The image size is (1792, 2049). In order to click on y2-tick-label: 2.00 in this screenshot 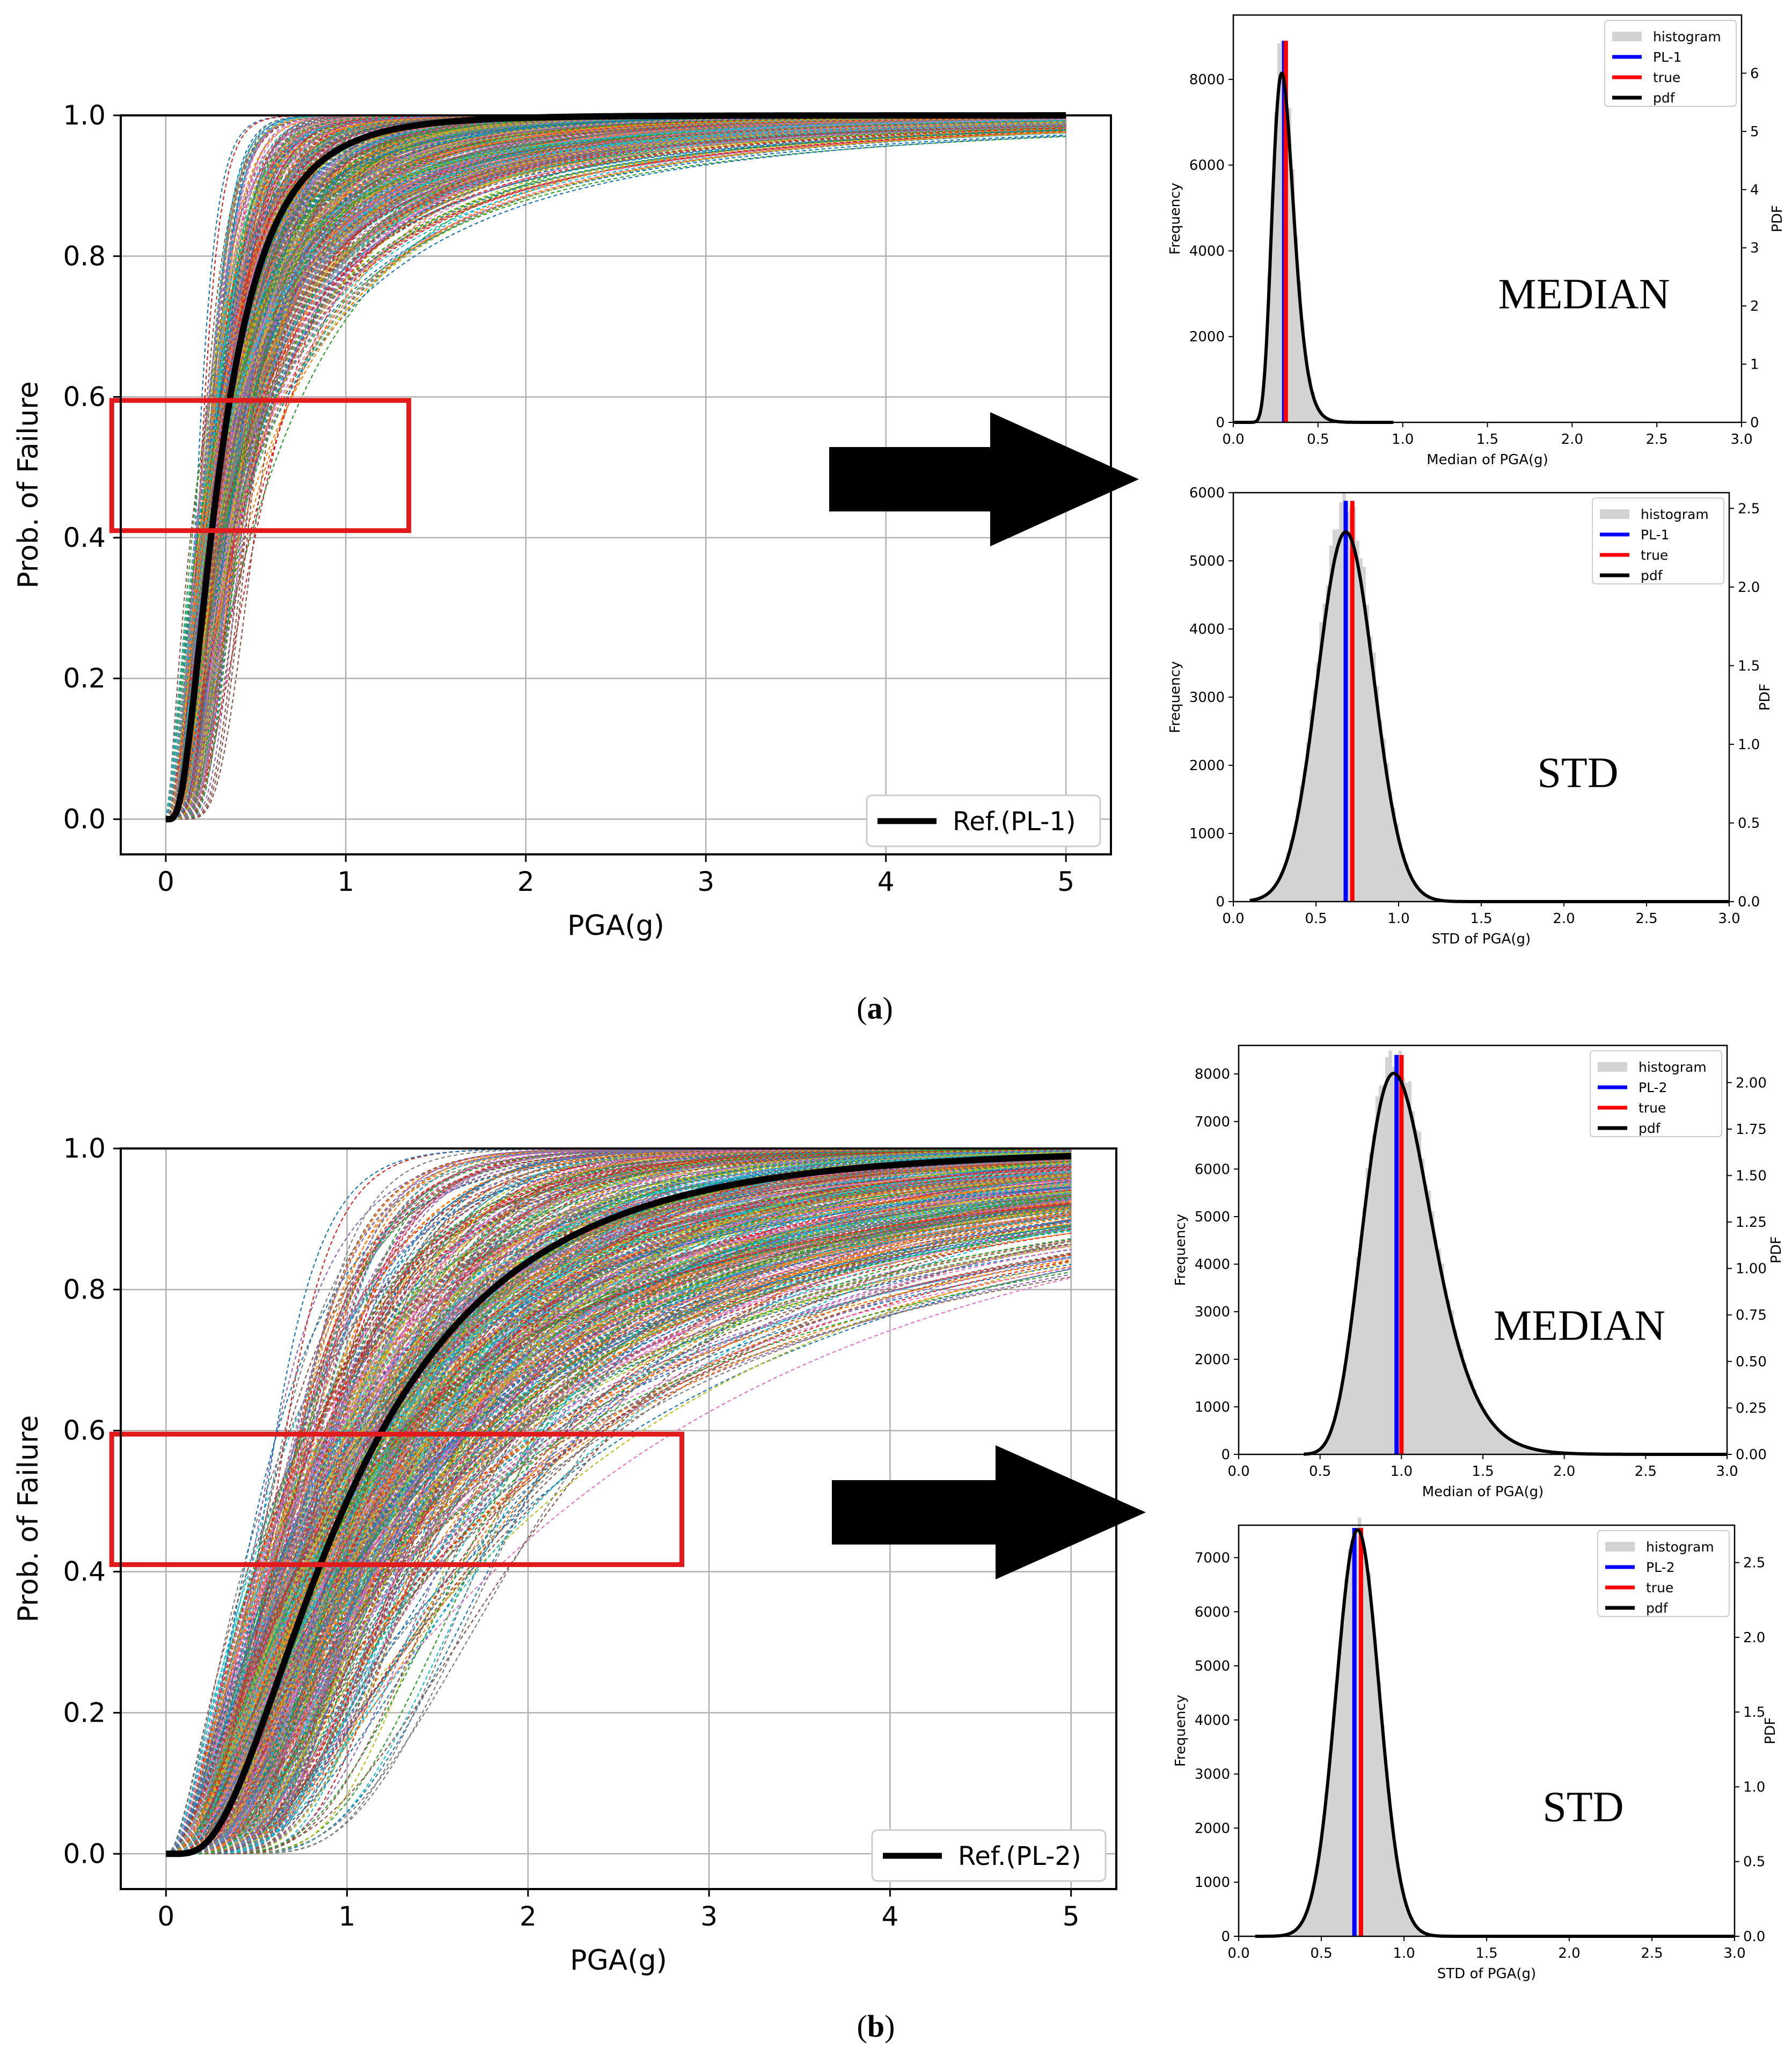, I will do `click(1751, 1083)`.